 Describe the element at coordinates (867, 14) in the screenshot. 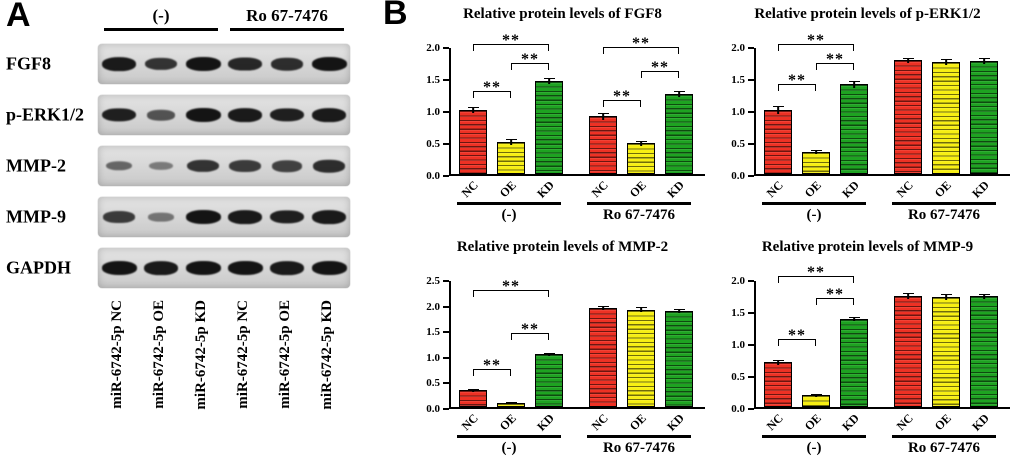

I see `chart-title-perk12: Relative protein levels of p-ERK1/2` at that location.